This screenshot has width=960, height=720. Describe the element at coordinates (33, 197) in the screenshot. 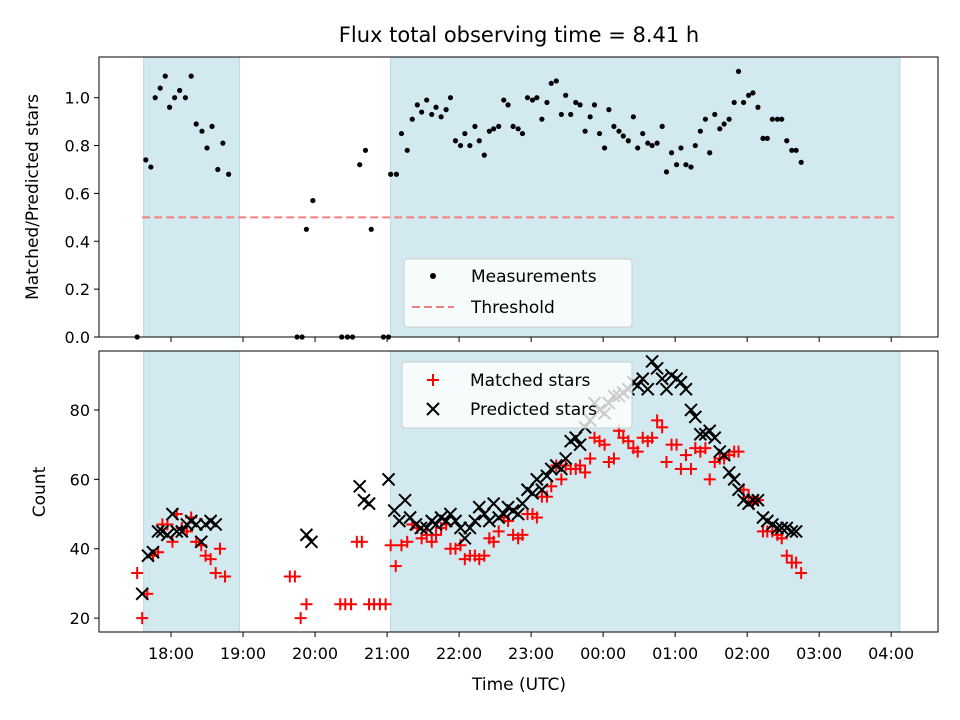

I see `ratio-y-label: Matched/Predicted stars` at that location.